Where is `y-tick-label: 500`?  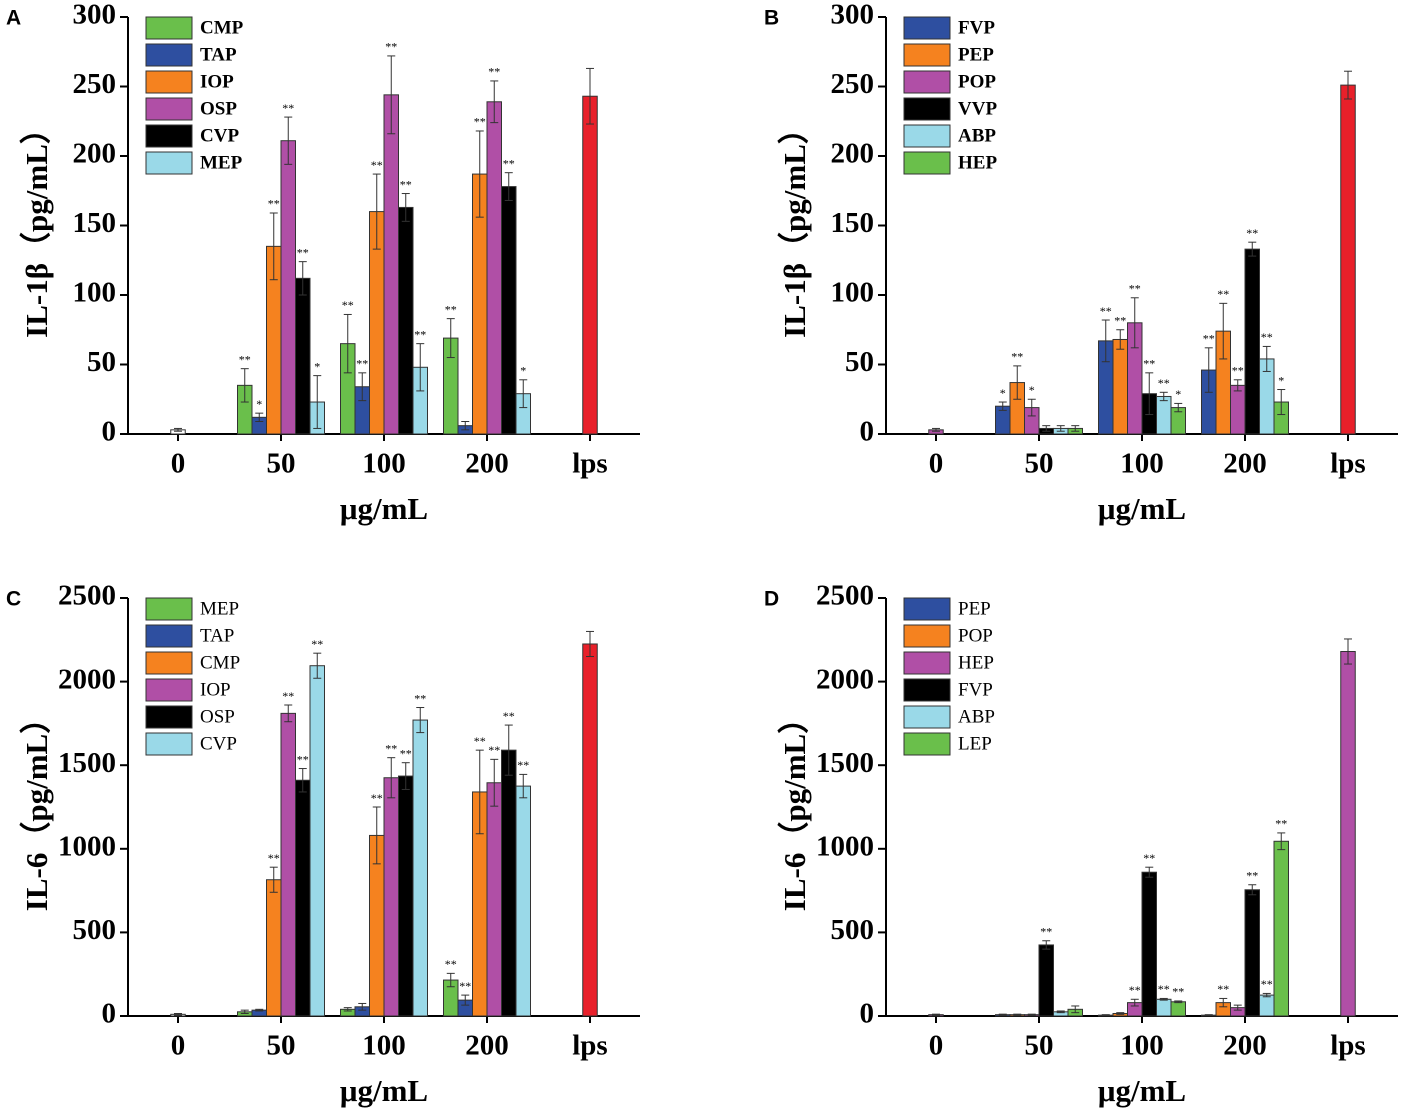 y-tick-label: 500 is located at coordinates (95, 930).